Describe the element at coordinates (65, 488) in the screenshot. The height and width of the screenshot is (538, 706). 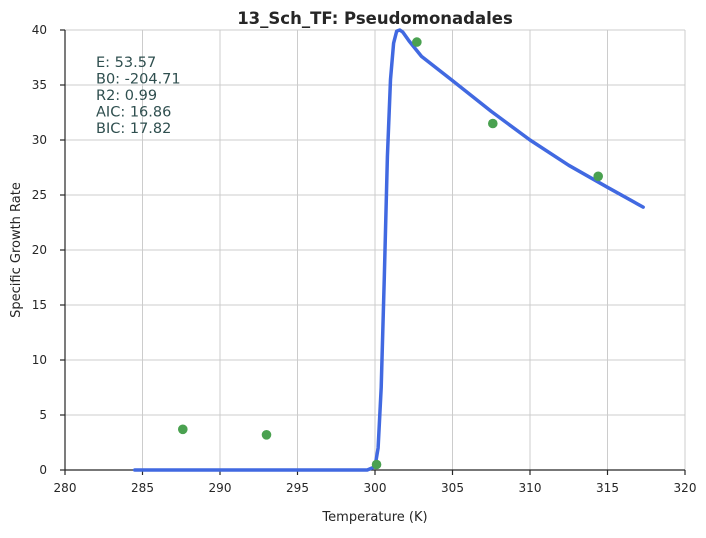
I see `x-tick-label: 280` at that location.